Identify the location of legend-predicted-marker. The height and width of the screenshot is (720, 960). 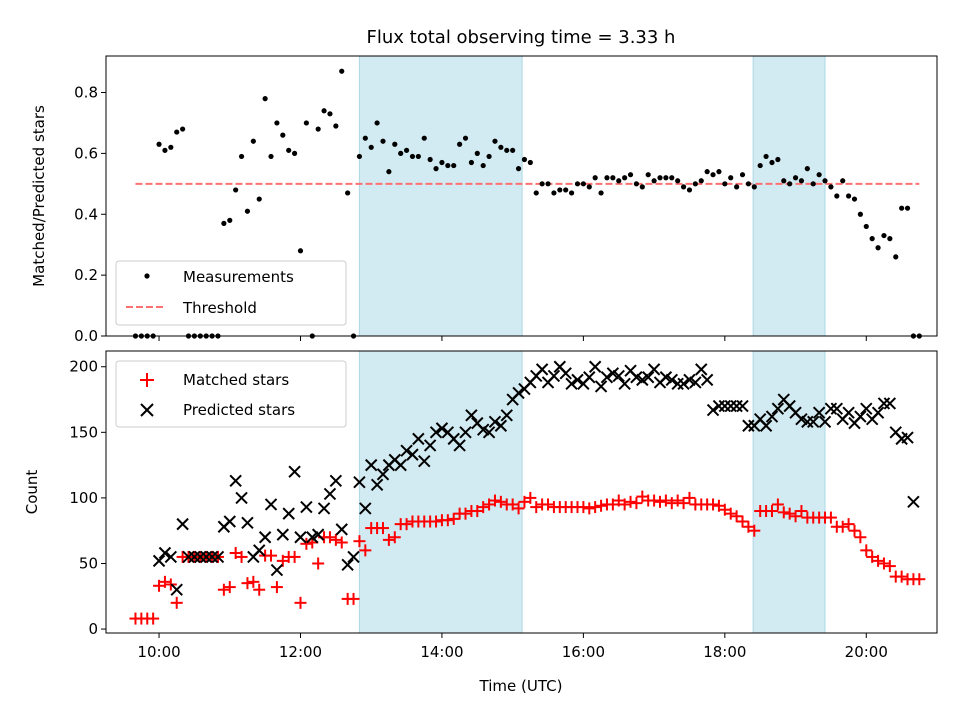
(147, 410).